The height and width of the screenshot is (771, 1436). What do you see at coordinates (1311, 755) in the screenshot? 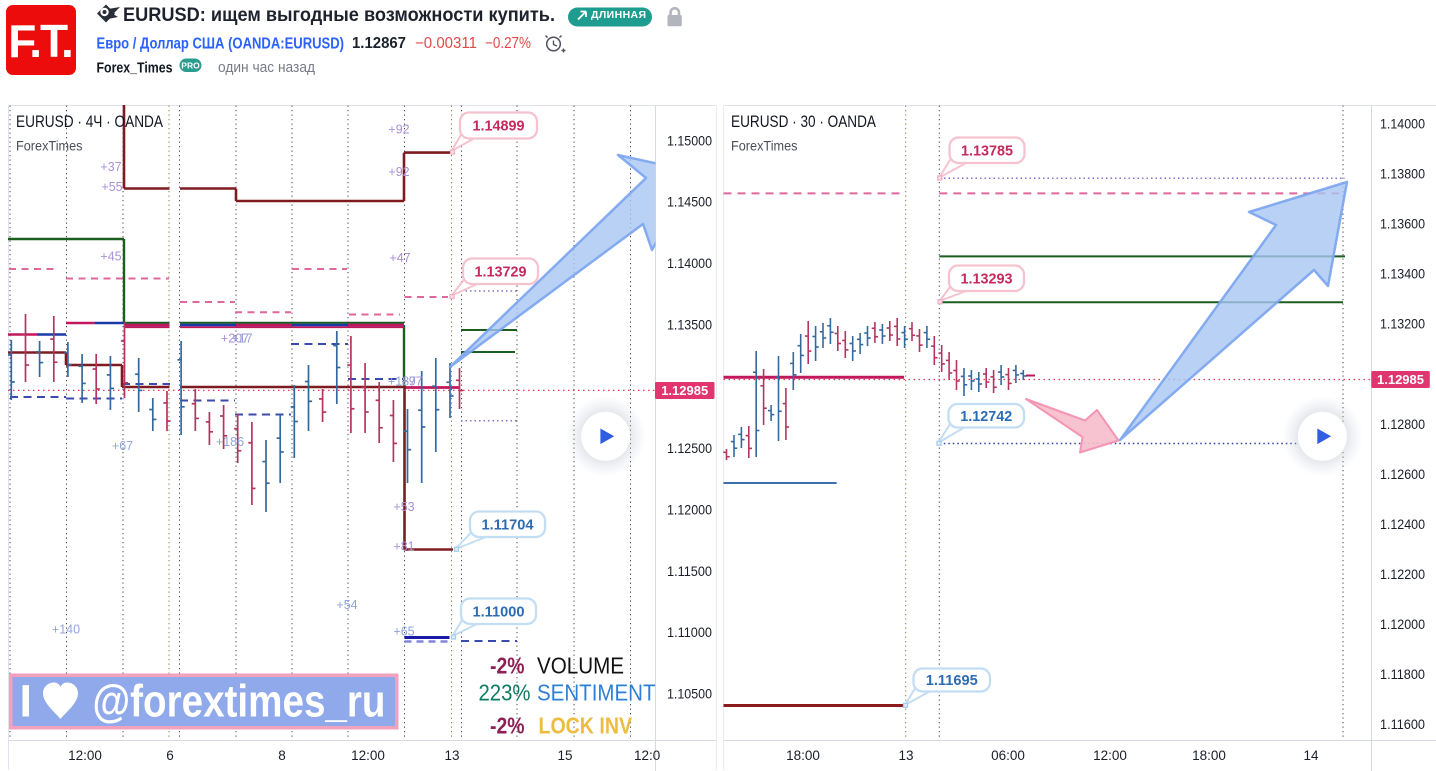
I see `svg-text: 14` at bounding box center [1311, 755].